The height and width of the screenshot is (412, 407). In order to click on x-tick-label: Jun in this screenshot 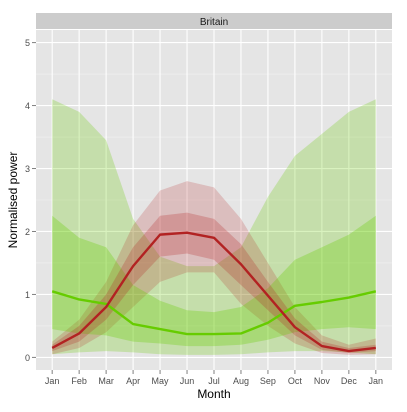, I will do `click(187, 381)`.